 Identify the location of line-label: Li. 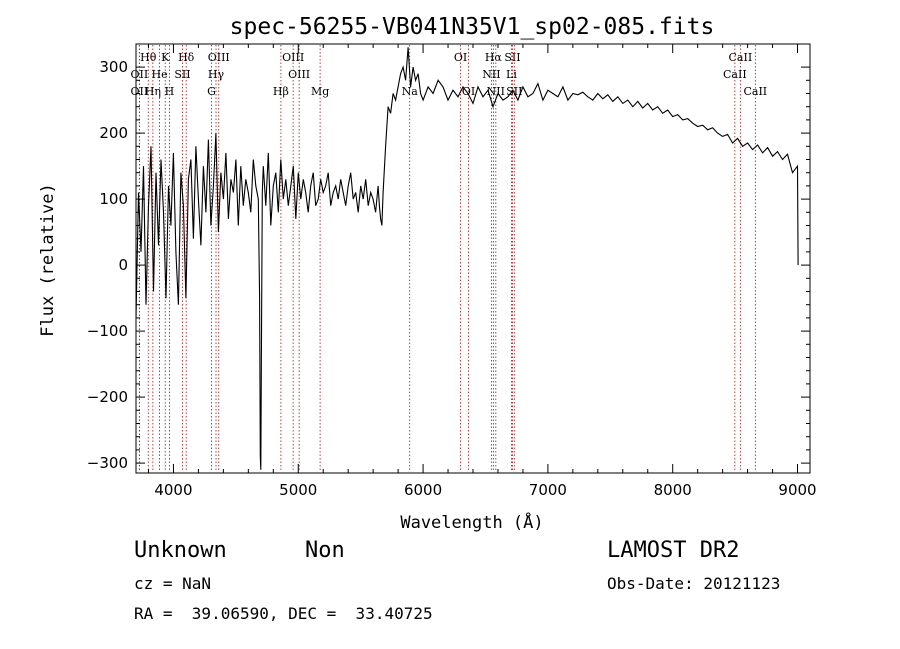
(511, 74).